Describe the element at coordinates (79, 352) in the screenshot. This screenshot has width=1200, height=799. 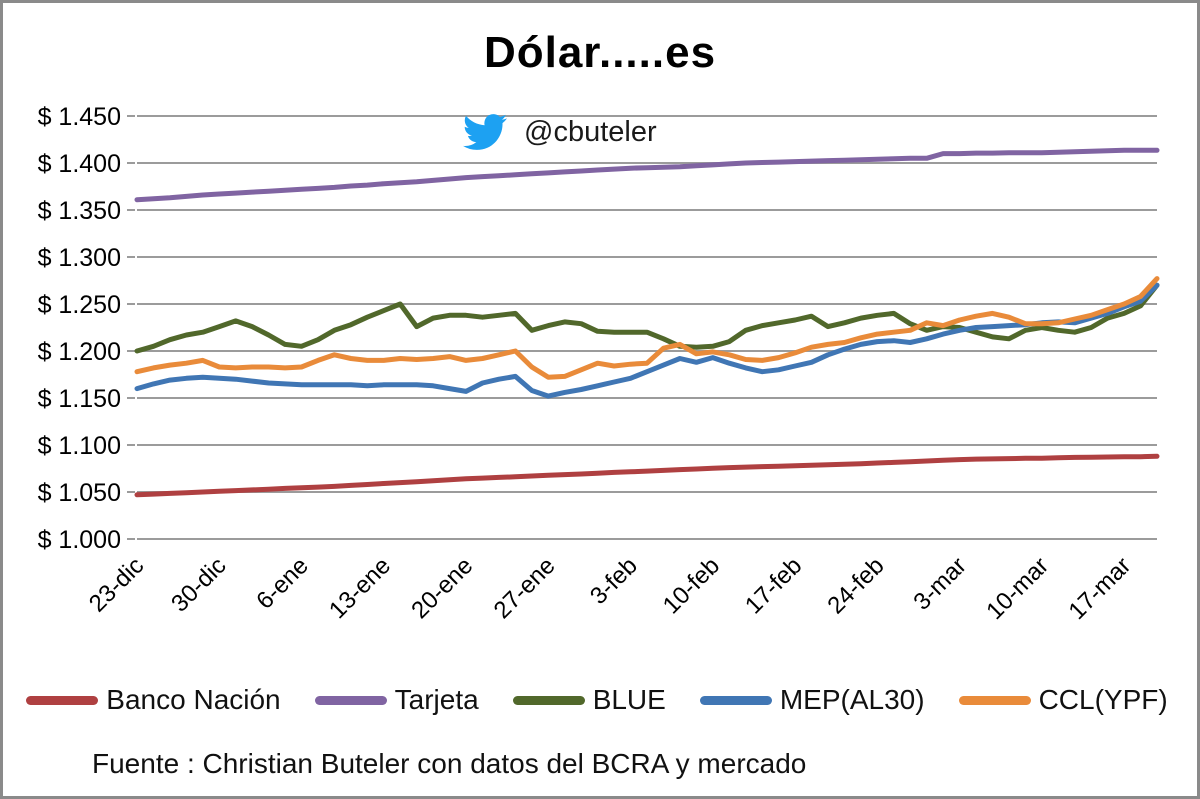
I see `y-tick-label: $ 1.200` at that location.